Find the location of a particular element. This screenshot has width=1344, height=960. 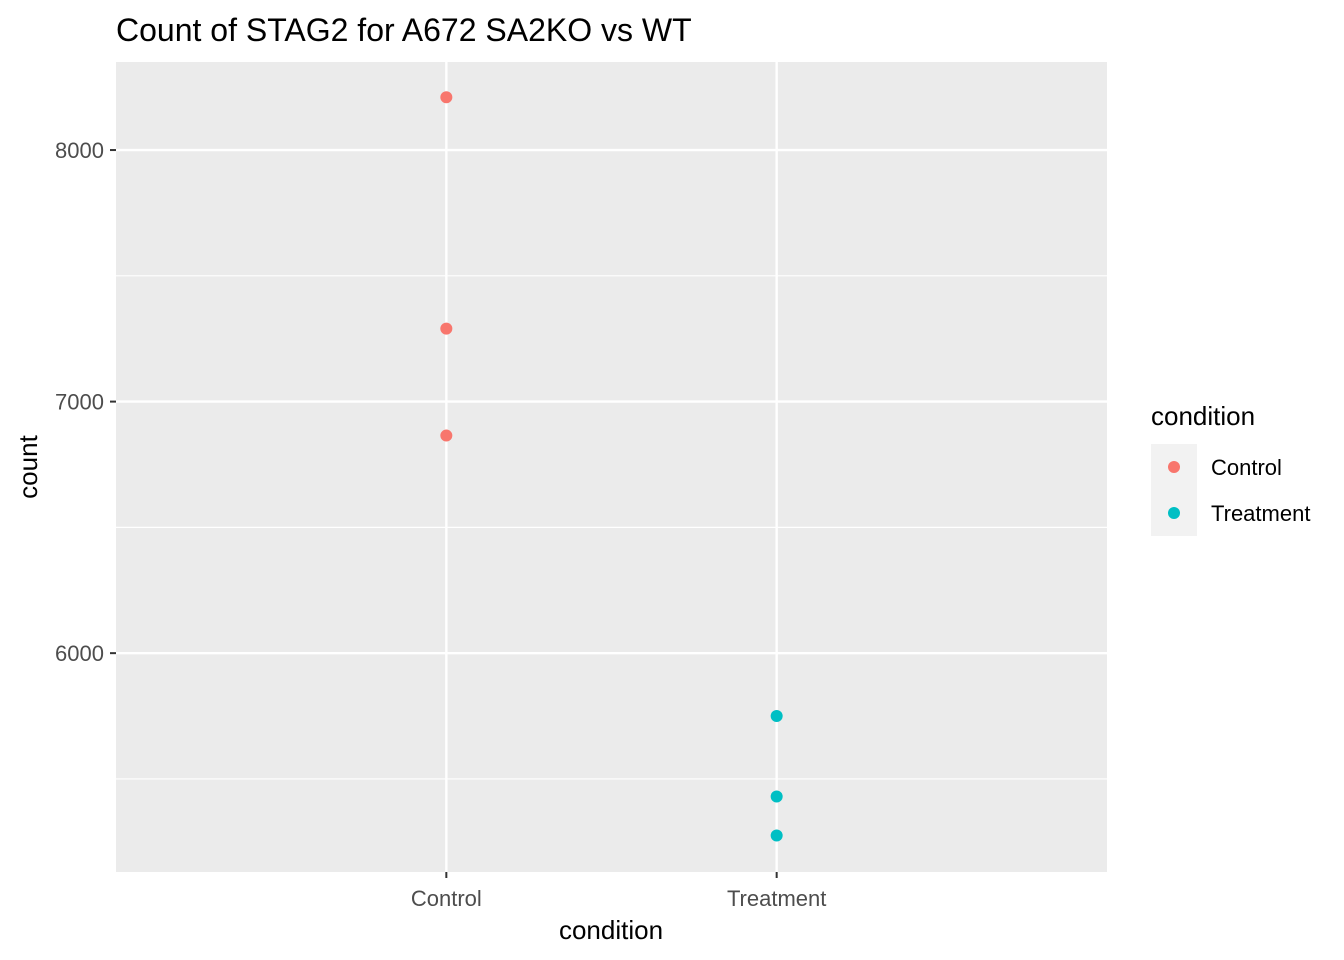

legend-label: Control is located at coordinates (1246, 467).